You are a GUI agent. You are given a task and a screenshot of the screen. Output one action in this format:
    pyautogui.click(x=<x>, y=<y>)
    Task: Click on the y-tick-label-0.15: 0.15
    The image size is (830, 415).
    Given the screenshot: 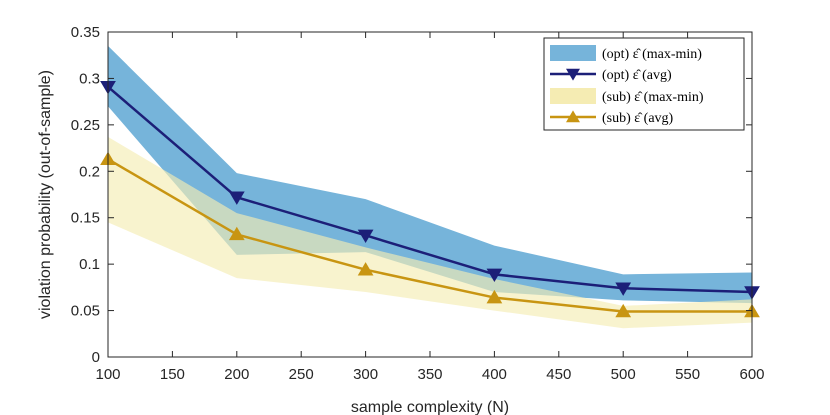 What is the action you would take?
    pyautogui.click(x=85, y=218)
    